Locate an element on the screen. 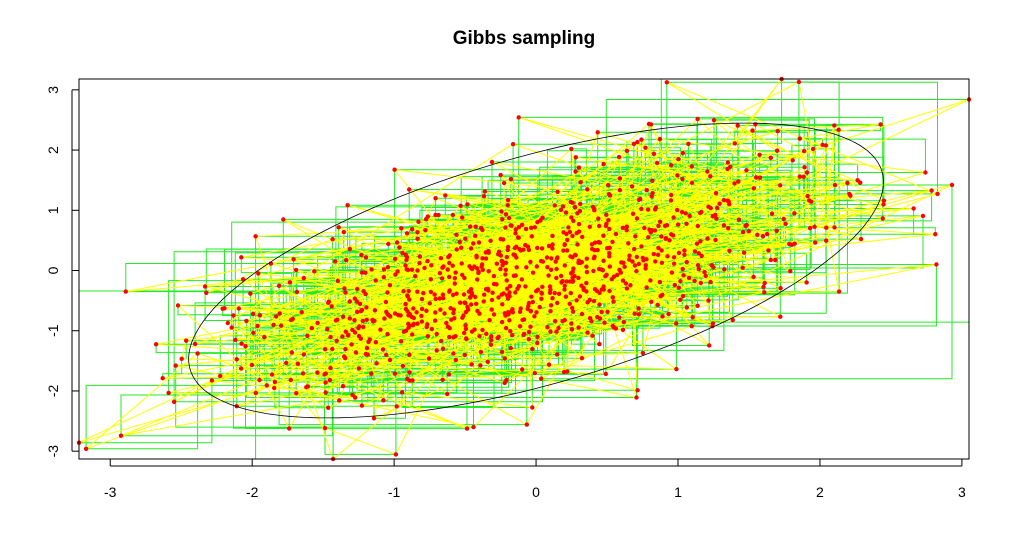  x-tick-label: -1 is located at coordinates (394, 492).